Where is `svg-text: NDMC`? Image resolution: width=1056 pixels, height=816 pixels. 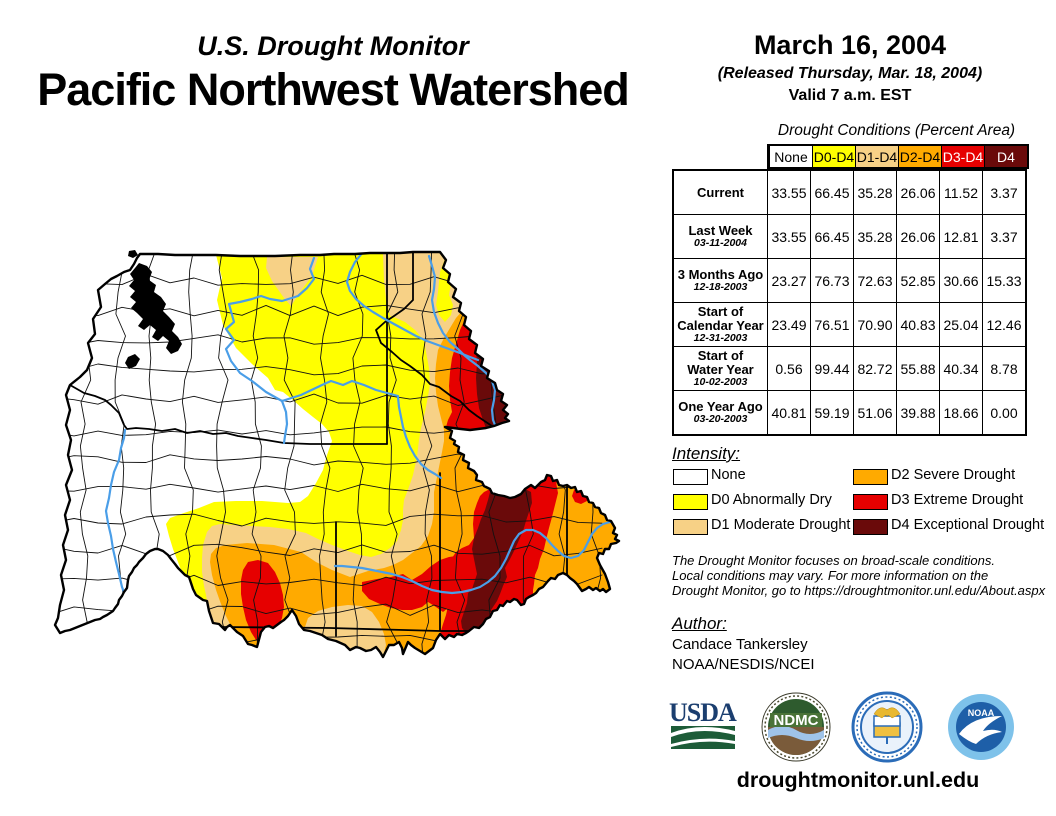
svg-text: NDMC is located at coordinates (796, 720).